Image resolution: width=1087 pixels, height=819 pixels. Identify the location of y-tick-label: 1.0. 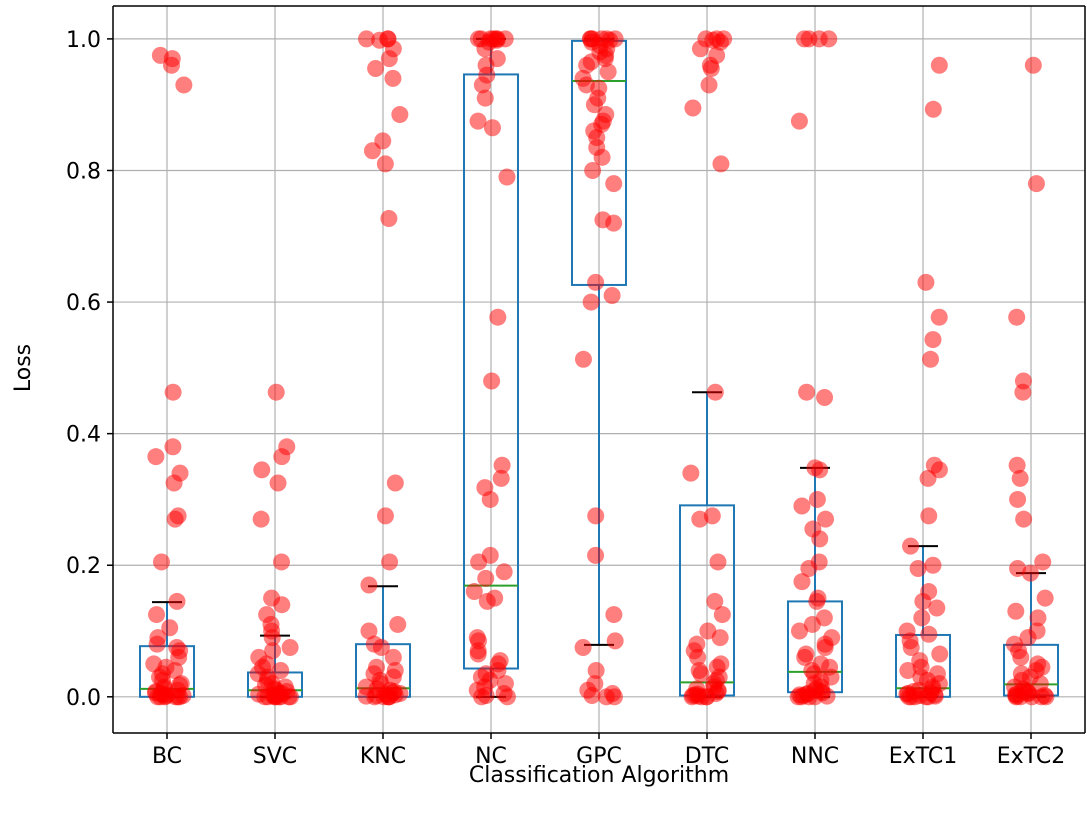
(83, 40).